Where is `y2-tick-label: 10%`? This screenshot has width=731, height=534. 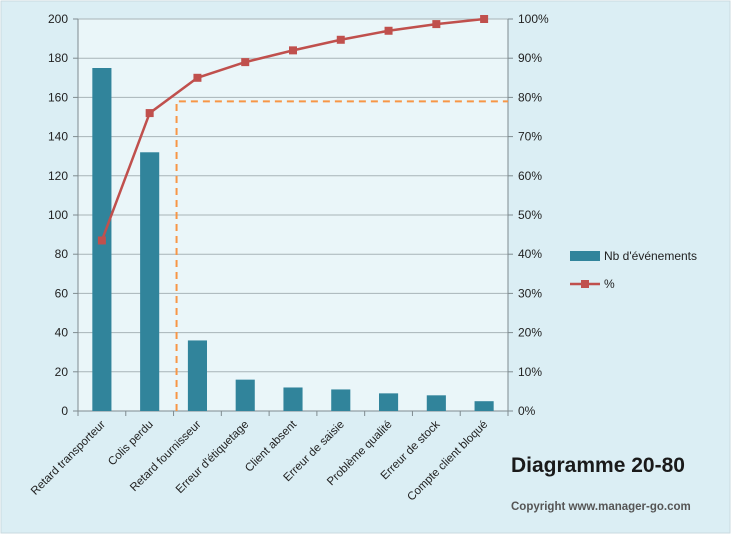 y2-tick-label: 10% is located at coordinates (530, 372).